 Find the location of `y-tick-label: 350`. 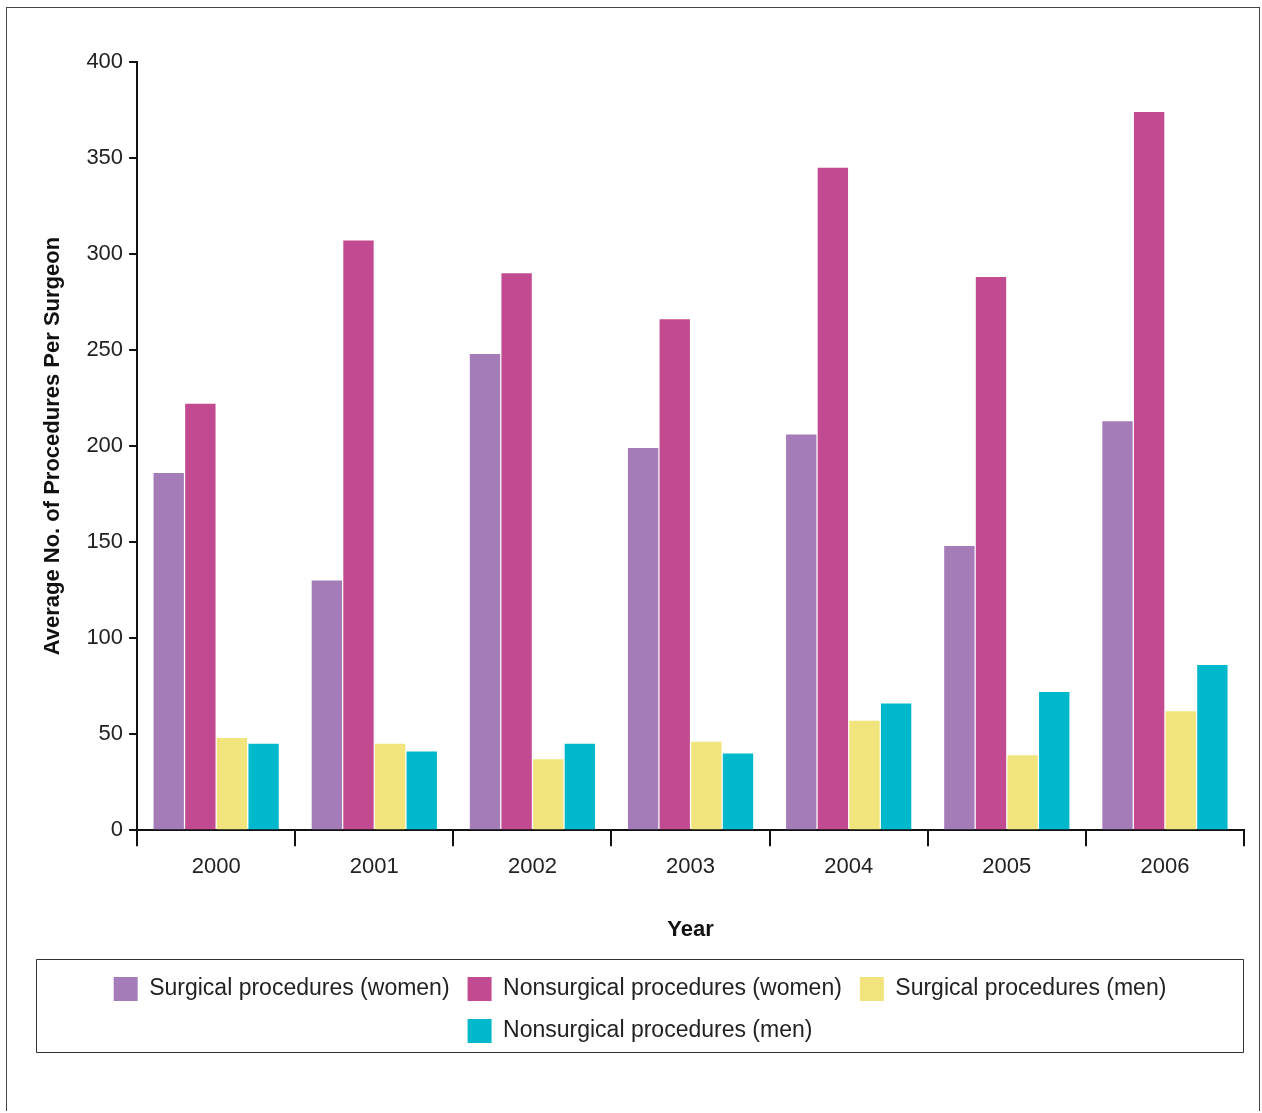

y-tick-label: 350 is located at coordinates (105, 157).